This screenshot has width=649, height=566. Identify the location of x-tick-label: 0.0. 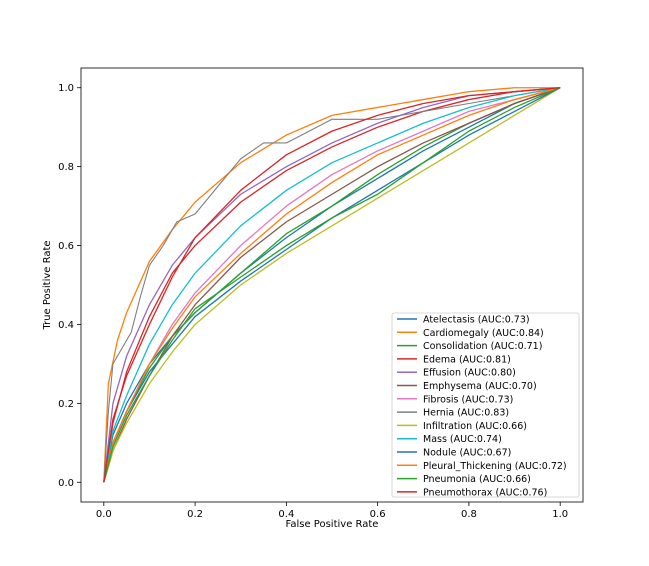
(104, 514).